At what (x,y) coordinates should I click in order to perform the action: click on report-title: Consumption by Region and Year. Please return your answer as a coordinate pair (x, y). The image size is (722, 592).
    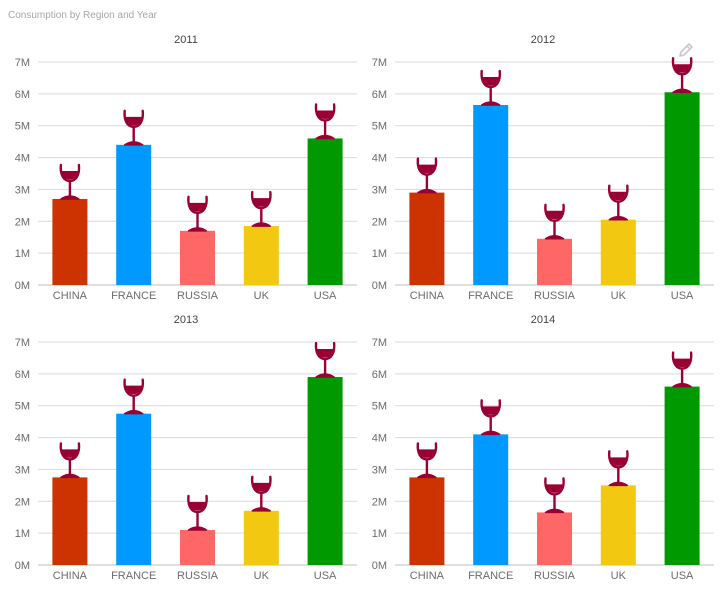
    Looking at the image, I should click on (82, 15).